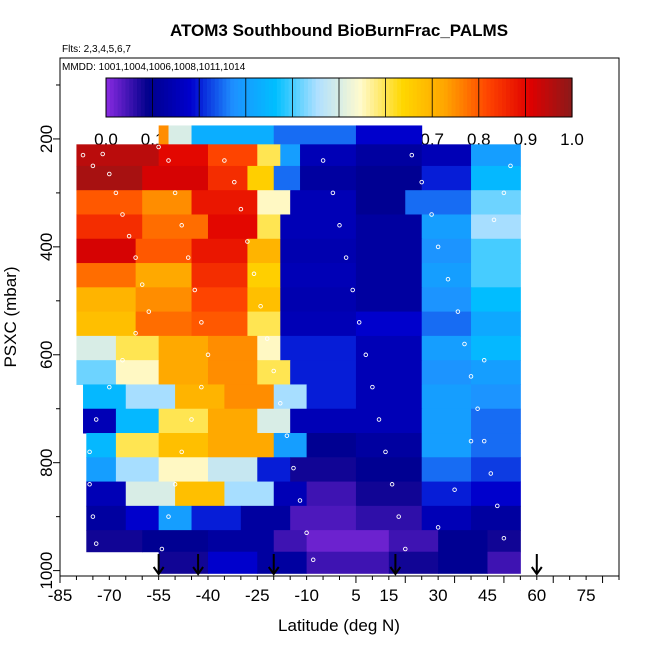 The width and height of the screenshot is (650, 650). Describe the element at coordinates (438, 595) in the screenshot. I see `x-tick-label: 30` at that location.